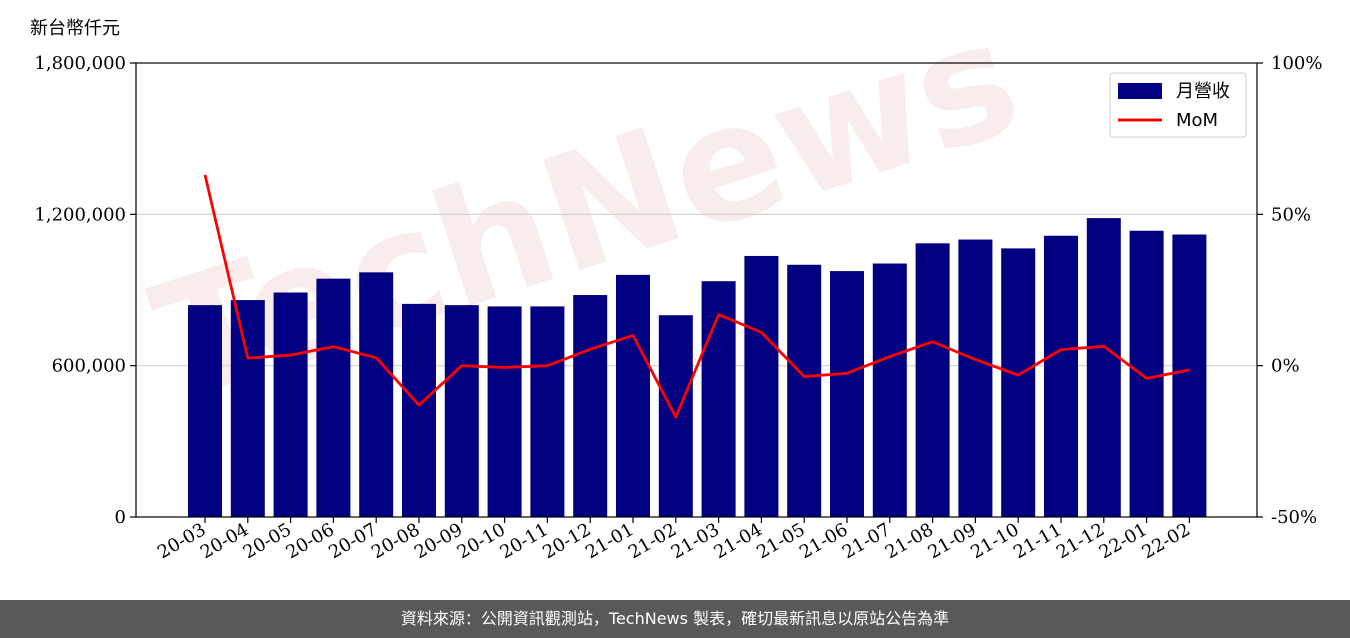 This screenshot has width=1350, height=638. Describe the element at coordinates (1165, 541) in the screenshot. I see `x-tick-label: 22-02` at that location.